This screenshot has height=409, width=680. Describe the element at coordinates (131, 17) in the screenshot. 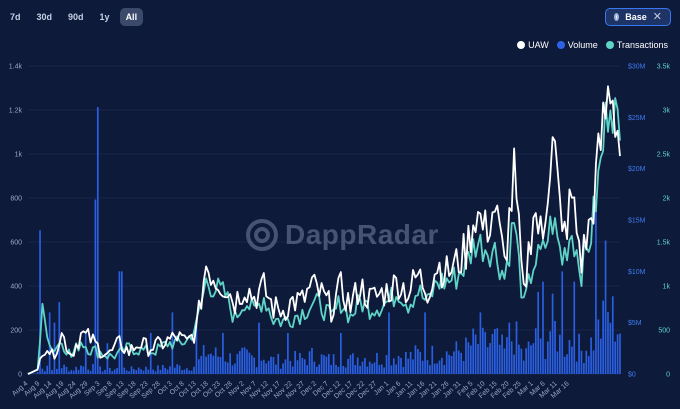

I see `range-all-button: All` at that location.